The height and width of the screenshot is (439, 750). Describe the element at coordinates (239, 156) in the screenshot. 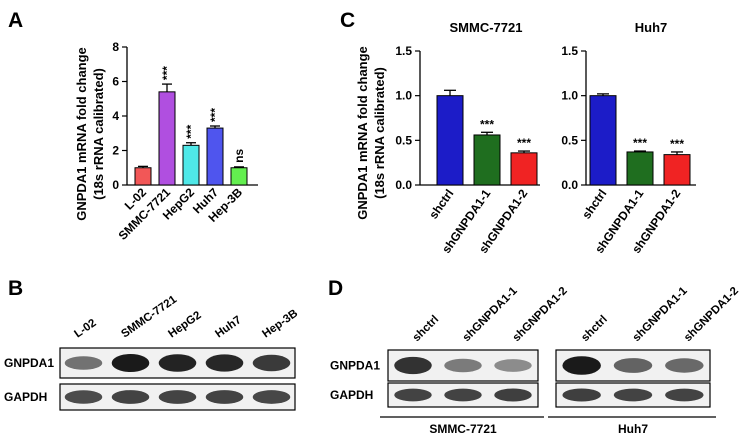

I see `a-significance: ns` at that location.